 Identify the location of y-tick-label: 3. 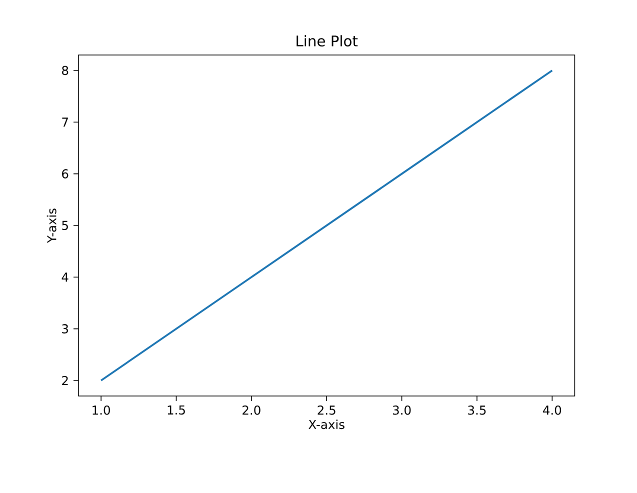
(65, 329).